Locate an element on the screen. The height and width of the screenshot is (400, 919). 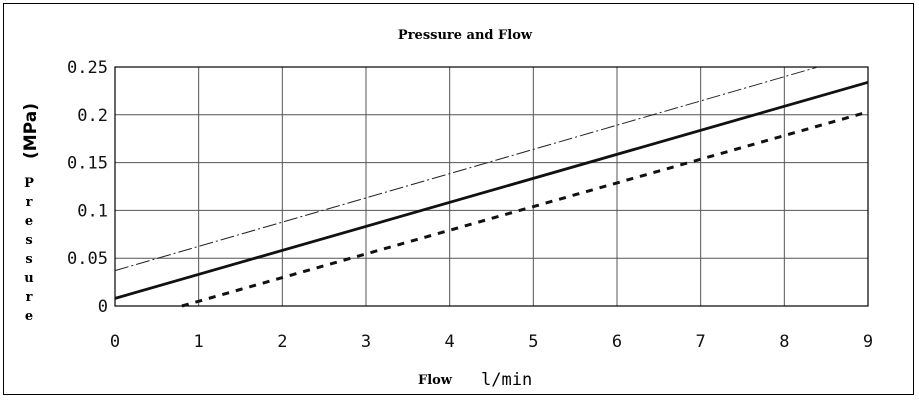
x-tick-label: 4 is located at coordinates (450, 342).